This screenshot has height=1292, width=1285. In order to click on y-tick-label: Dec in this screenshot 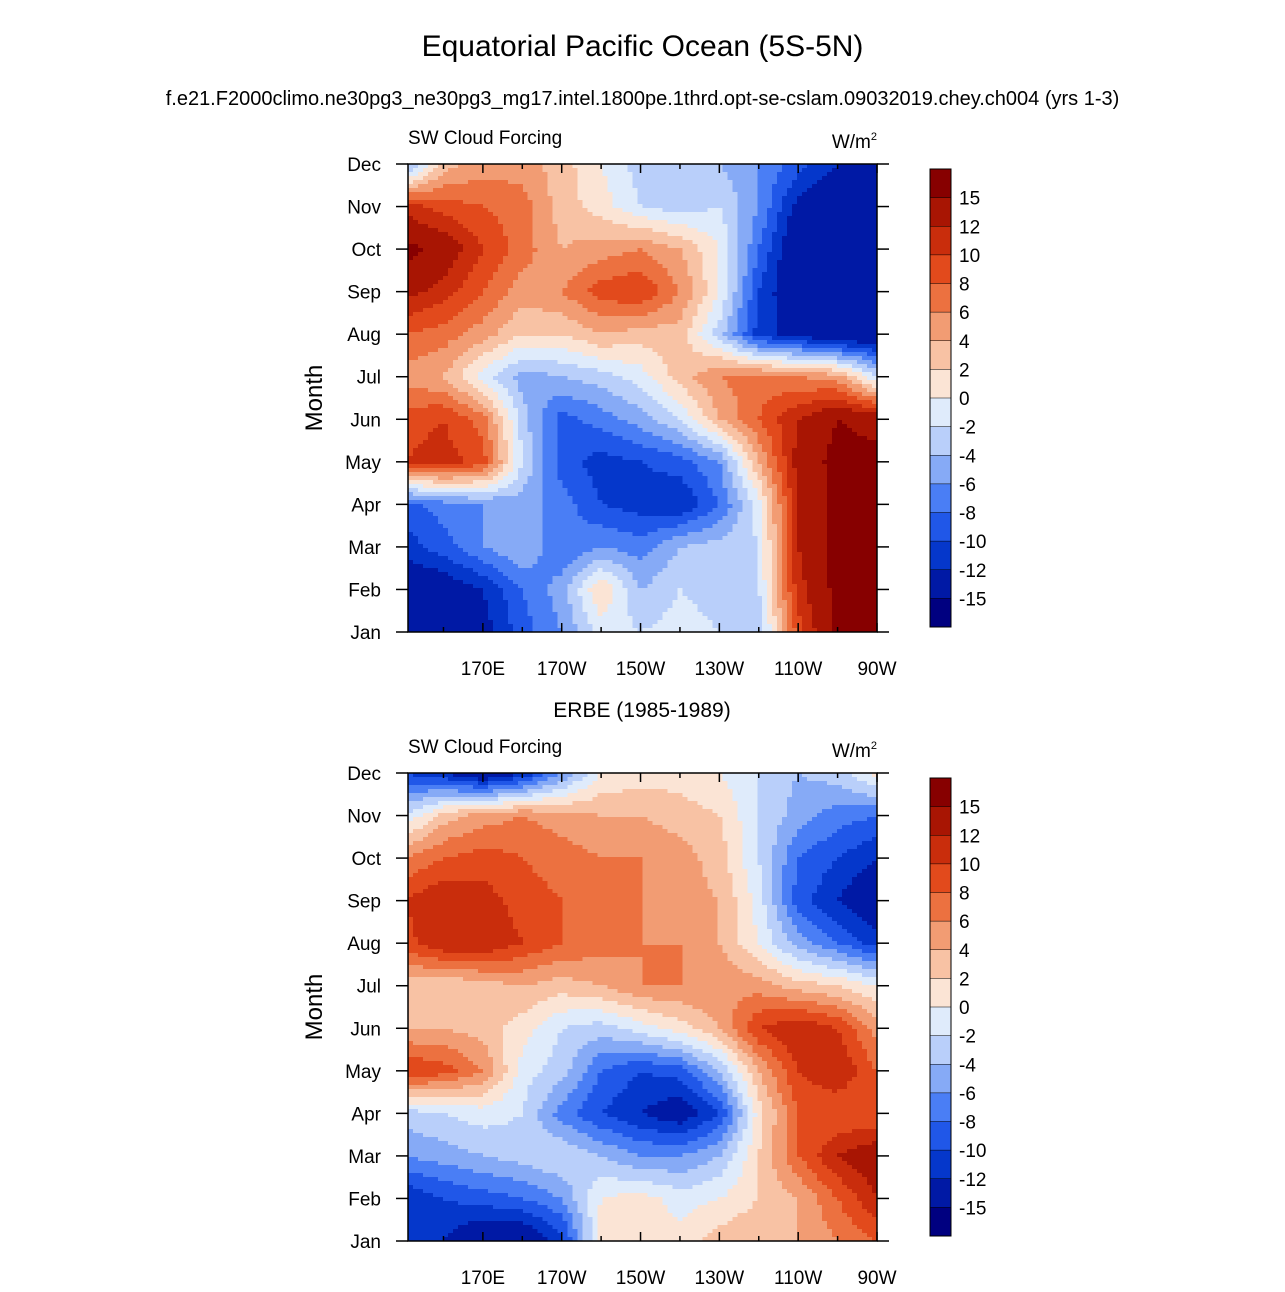, I will do `click(364, 165)`.